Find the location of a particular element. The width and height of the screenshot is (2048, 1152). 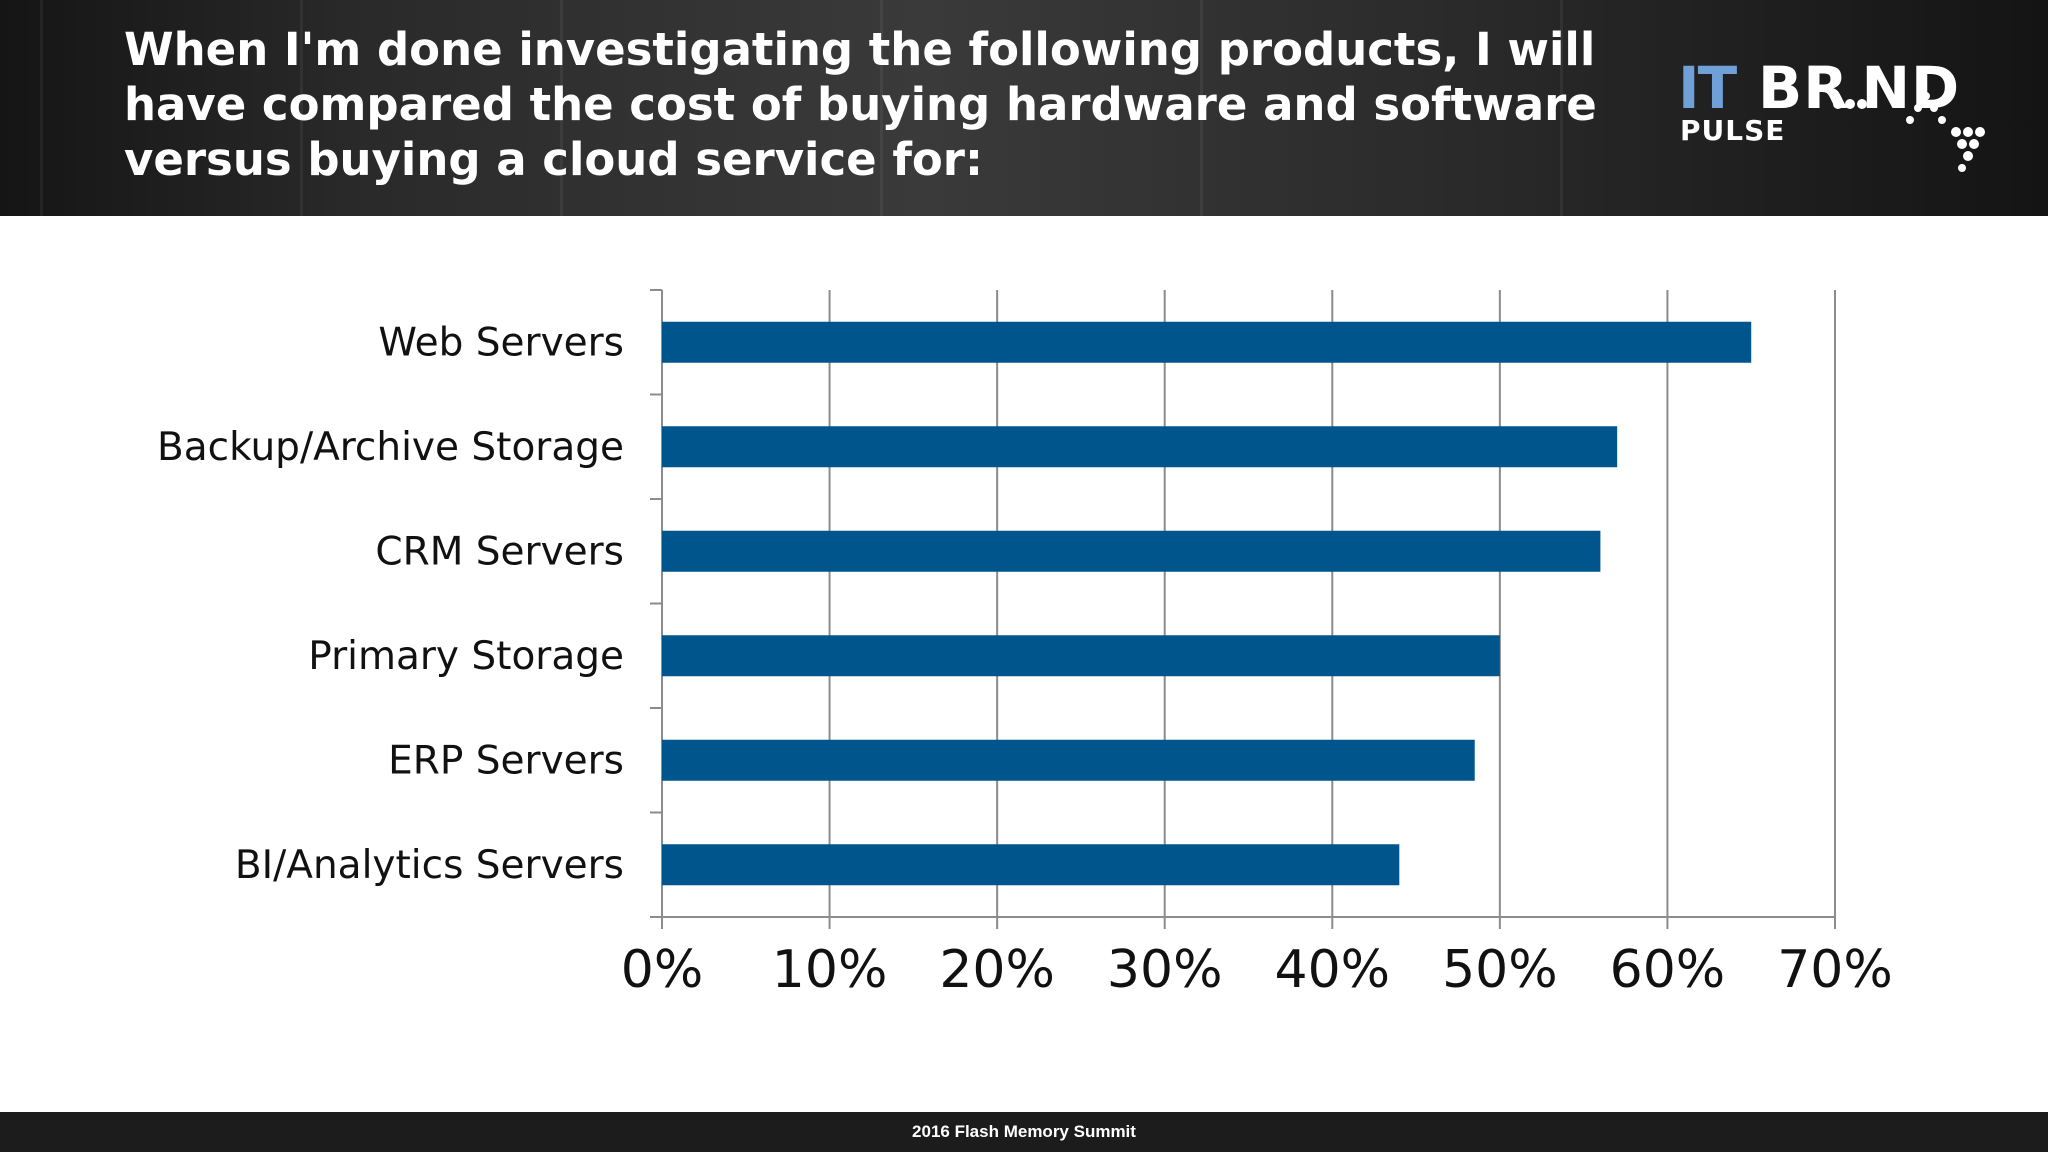

category-label: Backup/Archive Storage is located at coordinates (390, 447).